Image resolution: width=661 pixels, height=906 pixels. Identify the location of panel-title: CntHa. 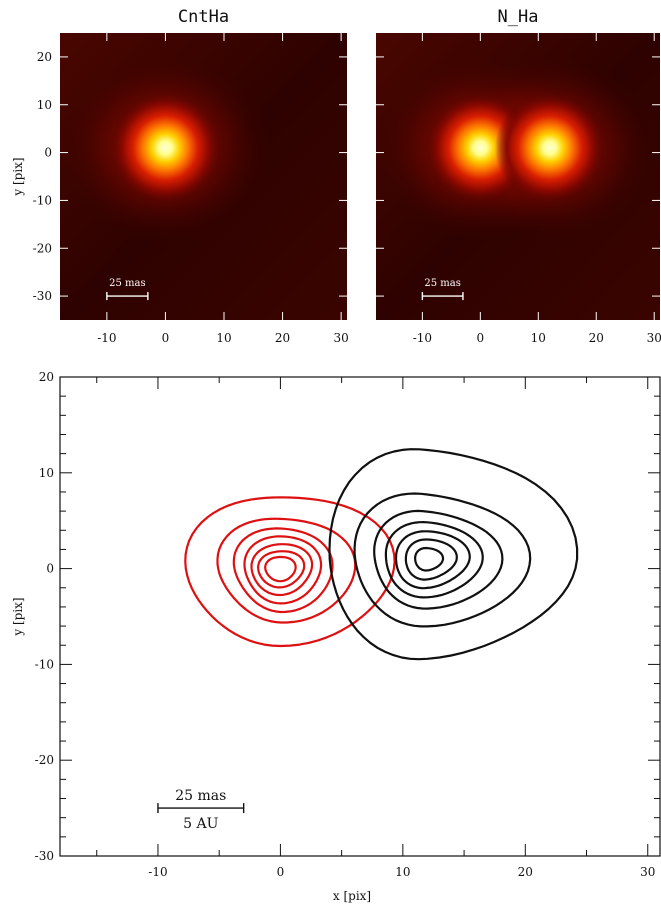
(203, 17).